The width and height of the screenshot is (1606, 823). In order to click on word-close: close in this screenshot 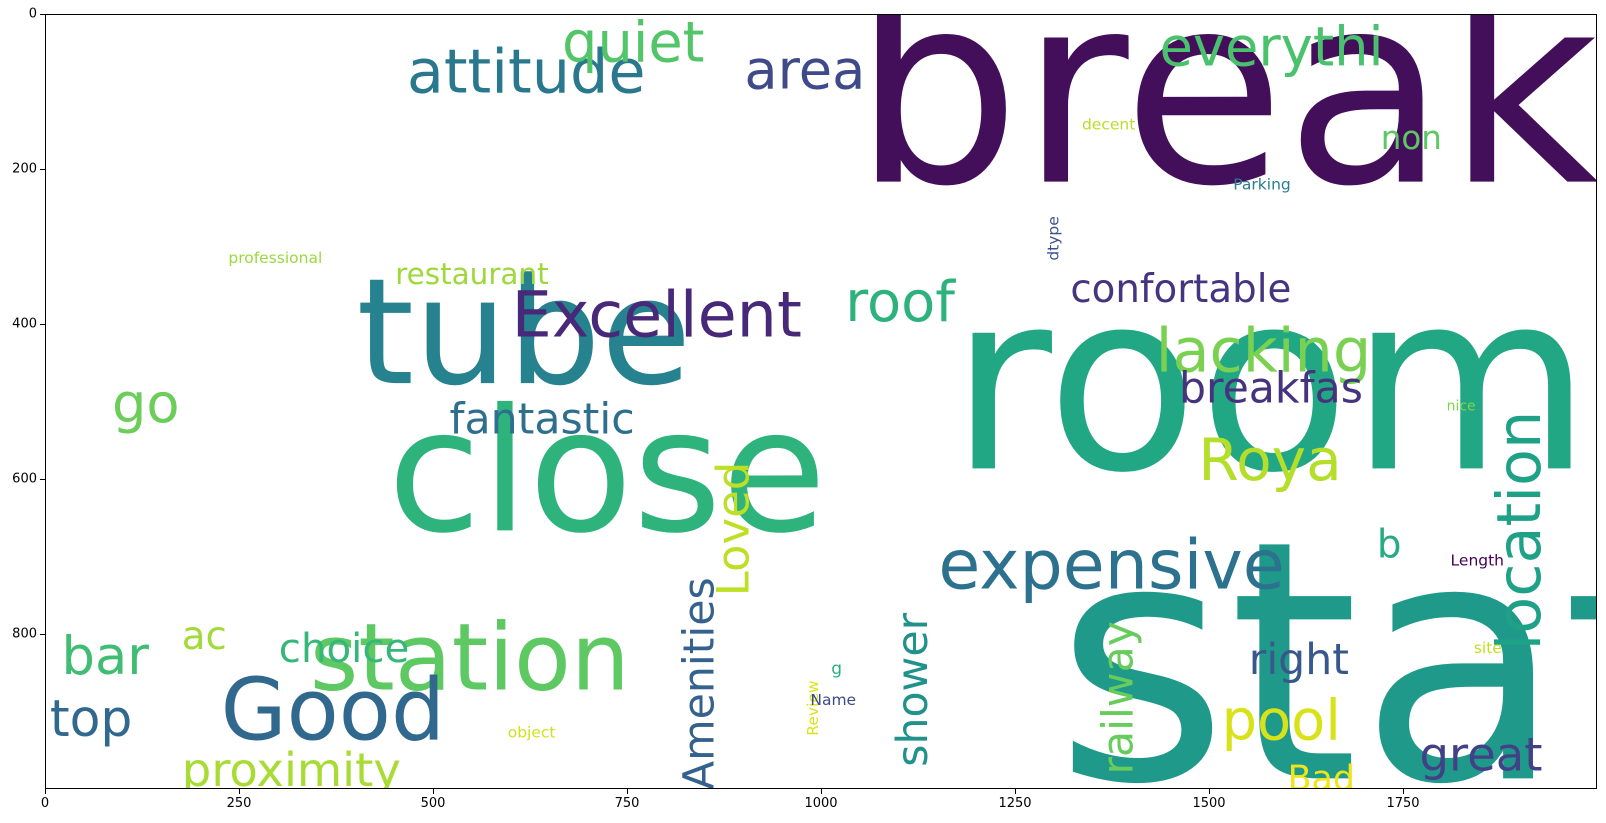, I will do `click(606, 472)`.